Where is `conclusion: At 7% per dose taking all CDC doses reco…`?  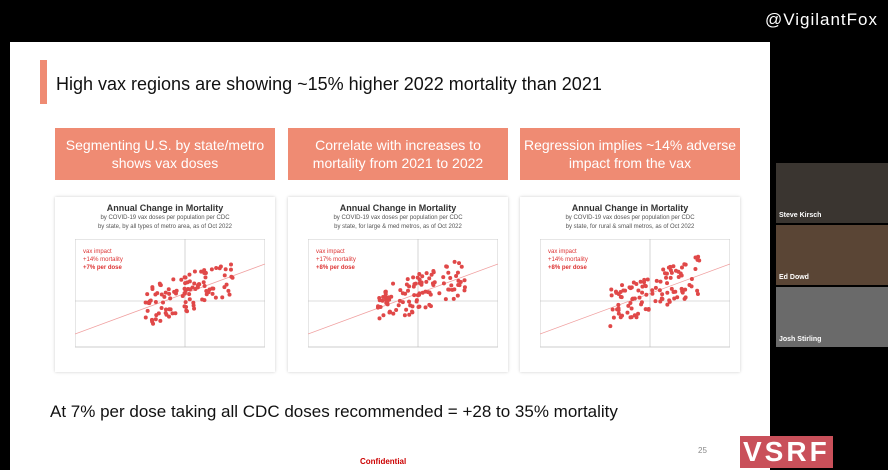
conclusion: At 7% per dose taking all CDC doses reco… is located at coordinates (334, 411).